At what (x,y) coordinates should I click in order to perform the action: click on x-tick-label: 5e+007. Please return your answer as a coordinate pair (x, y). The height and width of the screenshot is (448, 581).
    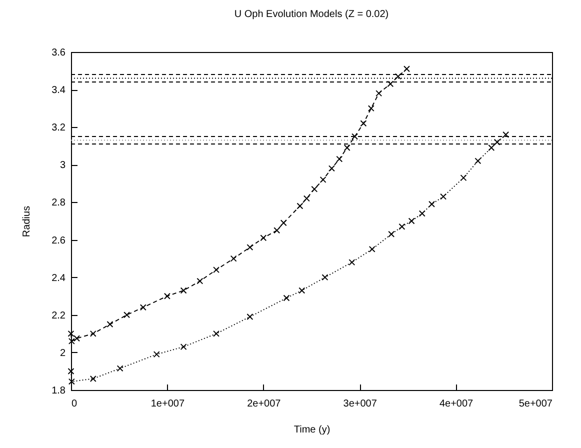
    Looking at the image, I should click on (535, 404).